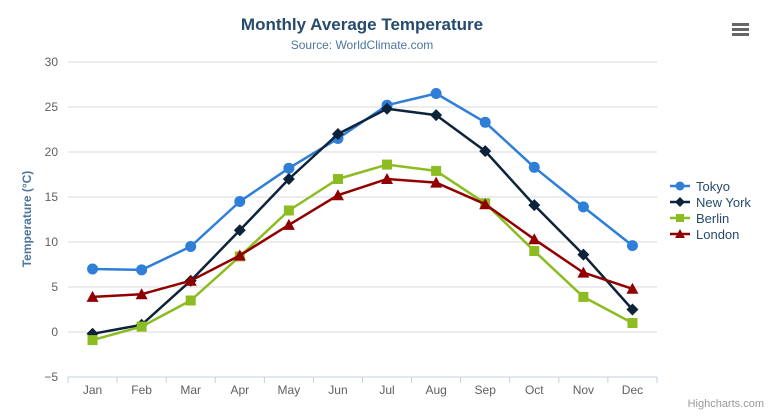 The width and height of the screenshot is (769, 416). Describe the element at coordinates (52, 62) in the screenshot. I see `y-axis-label: 30` at that location.